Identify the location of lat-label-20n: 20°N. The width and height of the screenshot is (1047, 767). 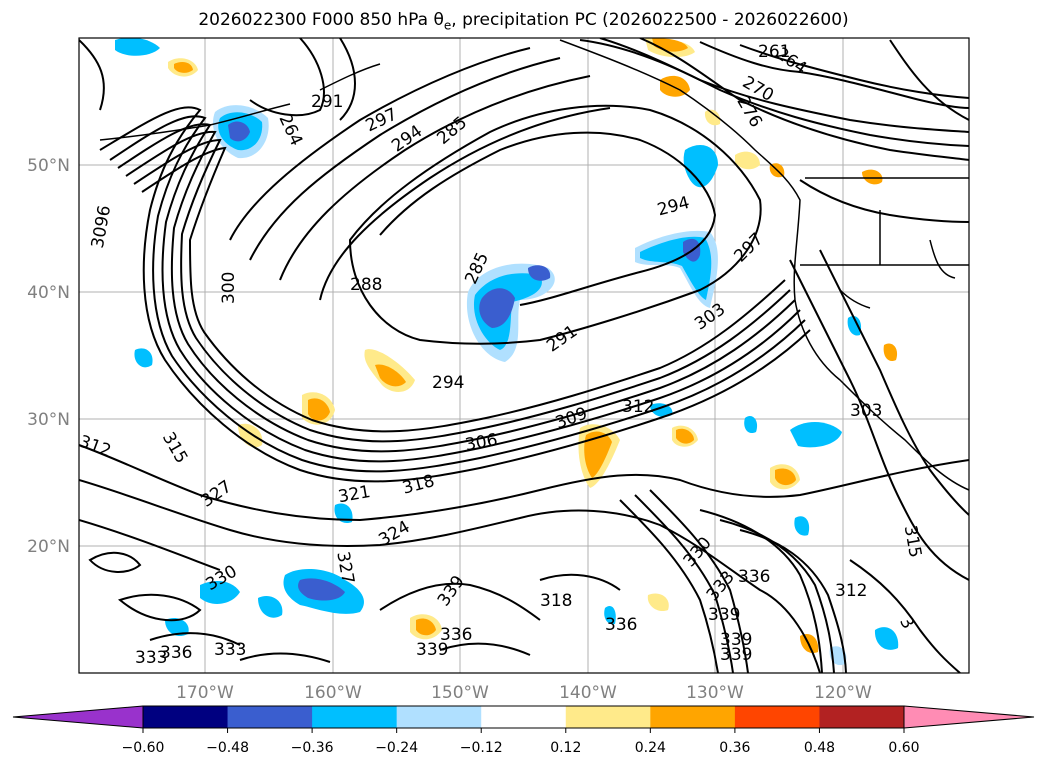
(48, 547).